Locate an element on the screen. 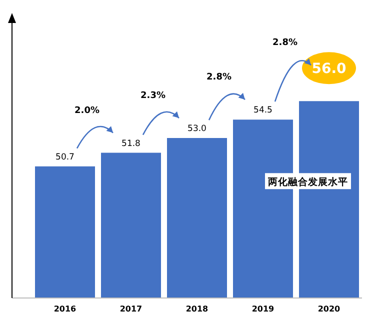  series-label: 两化融合发展水平 is located at coordinates (307, 182).